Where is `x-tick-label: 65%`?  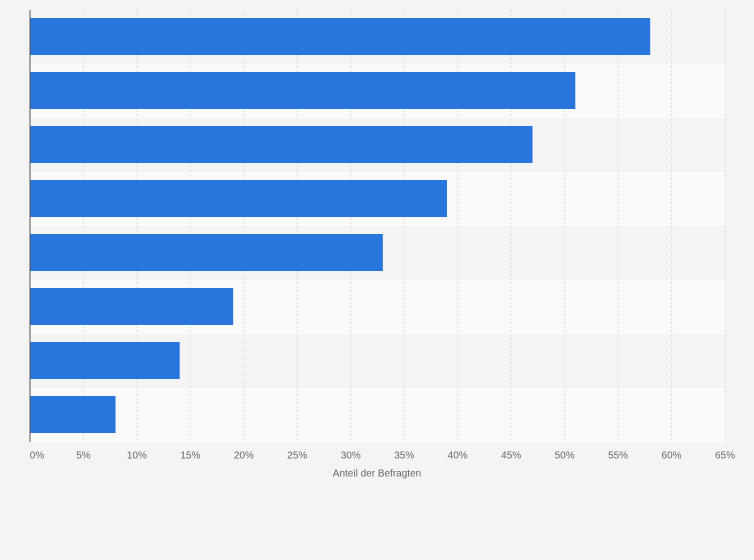 x-tick-label: 65% is located at coordinates (725, 456).